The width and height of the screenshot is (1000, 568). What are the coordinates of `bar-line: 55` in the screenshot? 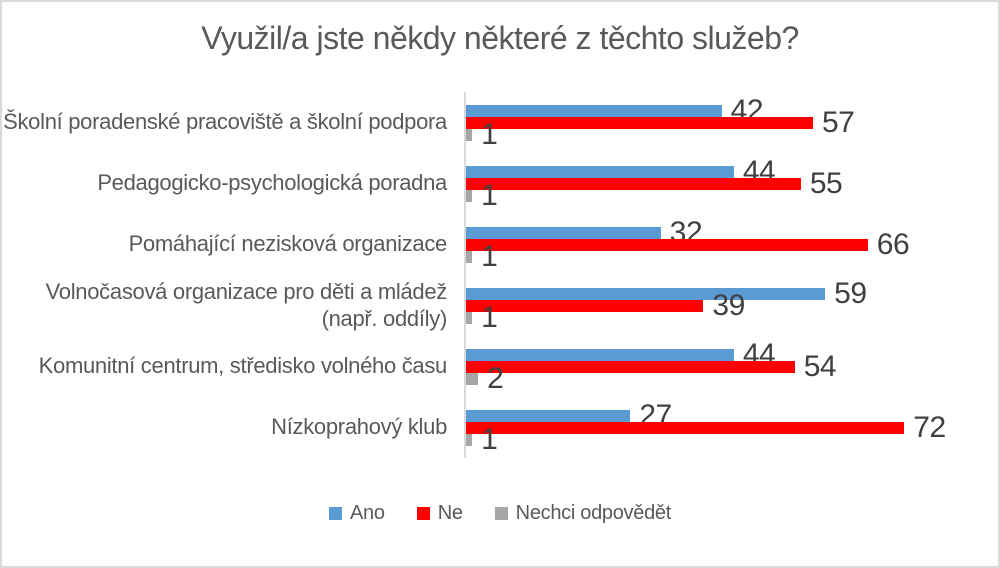 It's located at (732, 184).